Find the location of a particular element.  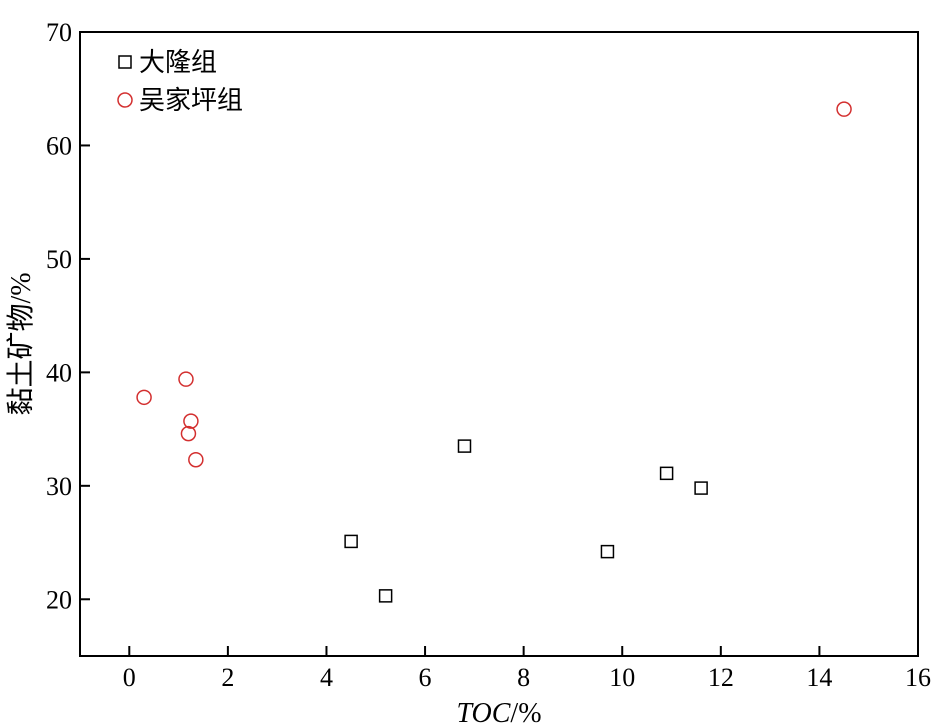

x-axis-title-italic: TOC is located at coordinates (483, 712).